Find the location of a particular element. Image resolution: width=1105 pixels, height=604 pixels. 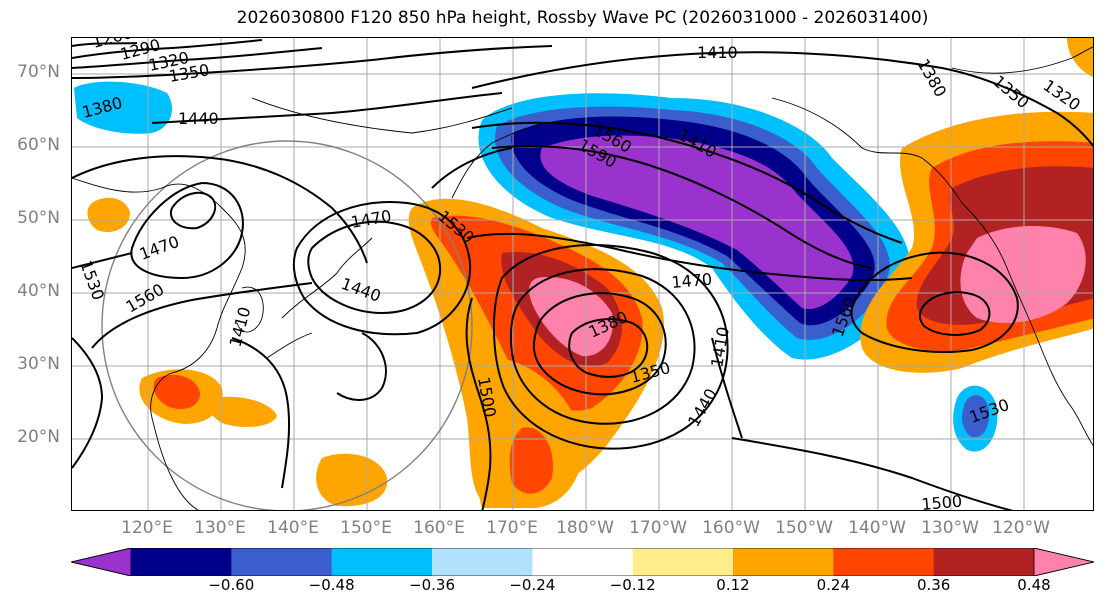

contour-1440-north is located at coordinates (327, 108).